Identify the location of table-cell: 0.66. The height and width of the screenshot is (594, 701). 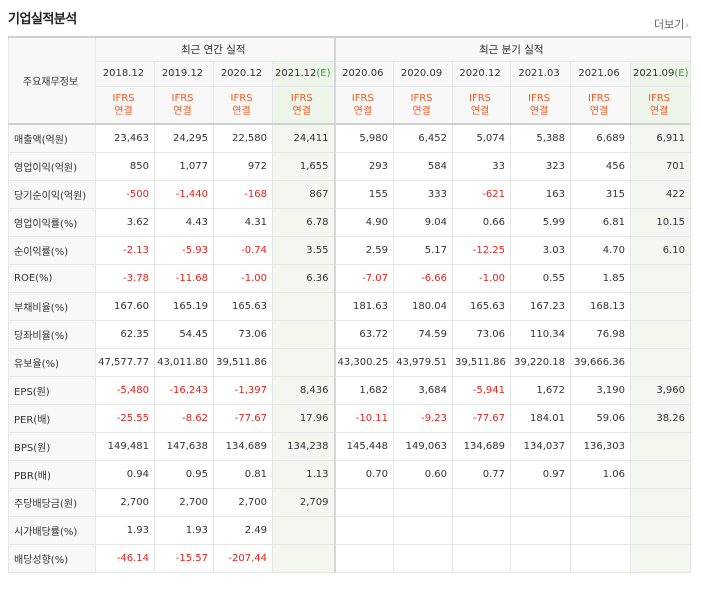
(482, 222).